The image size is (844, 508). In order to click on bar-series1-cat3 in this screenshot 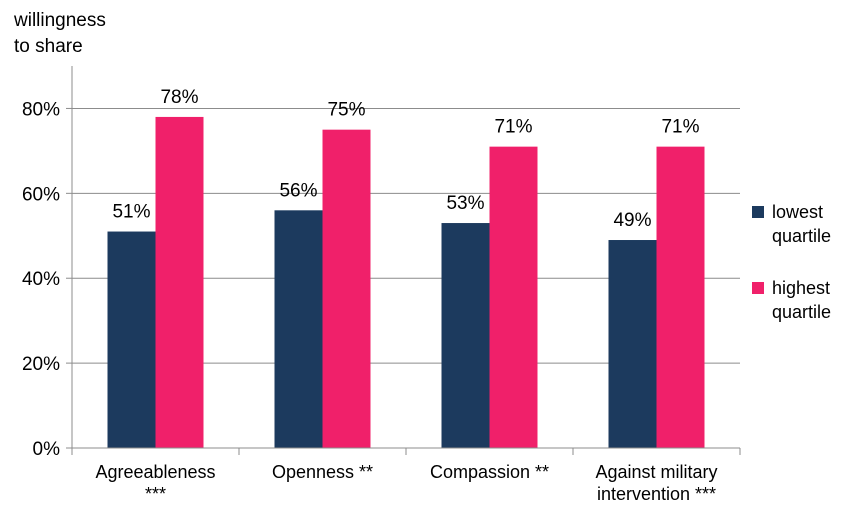, I will do `click(680, 297)`.